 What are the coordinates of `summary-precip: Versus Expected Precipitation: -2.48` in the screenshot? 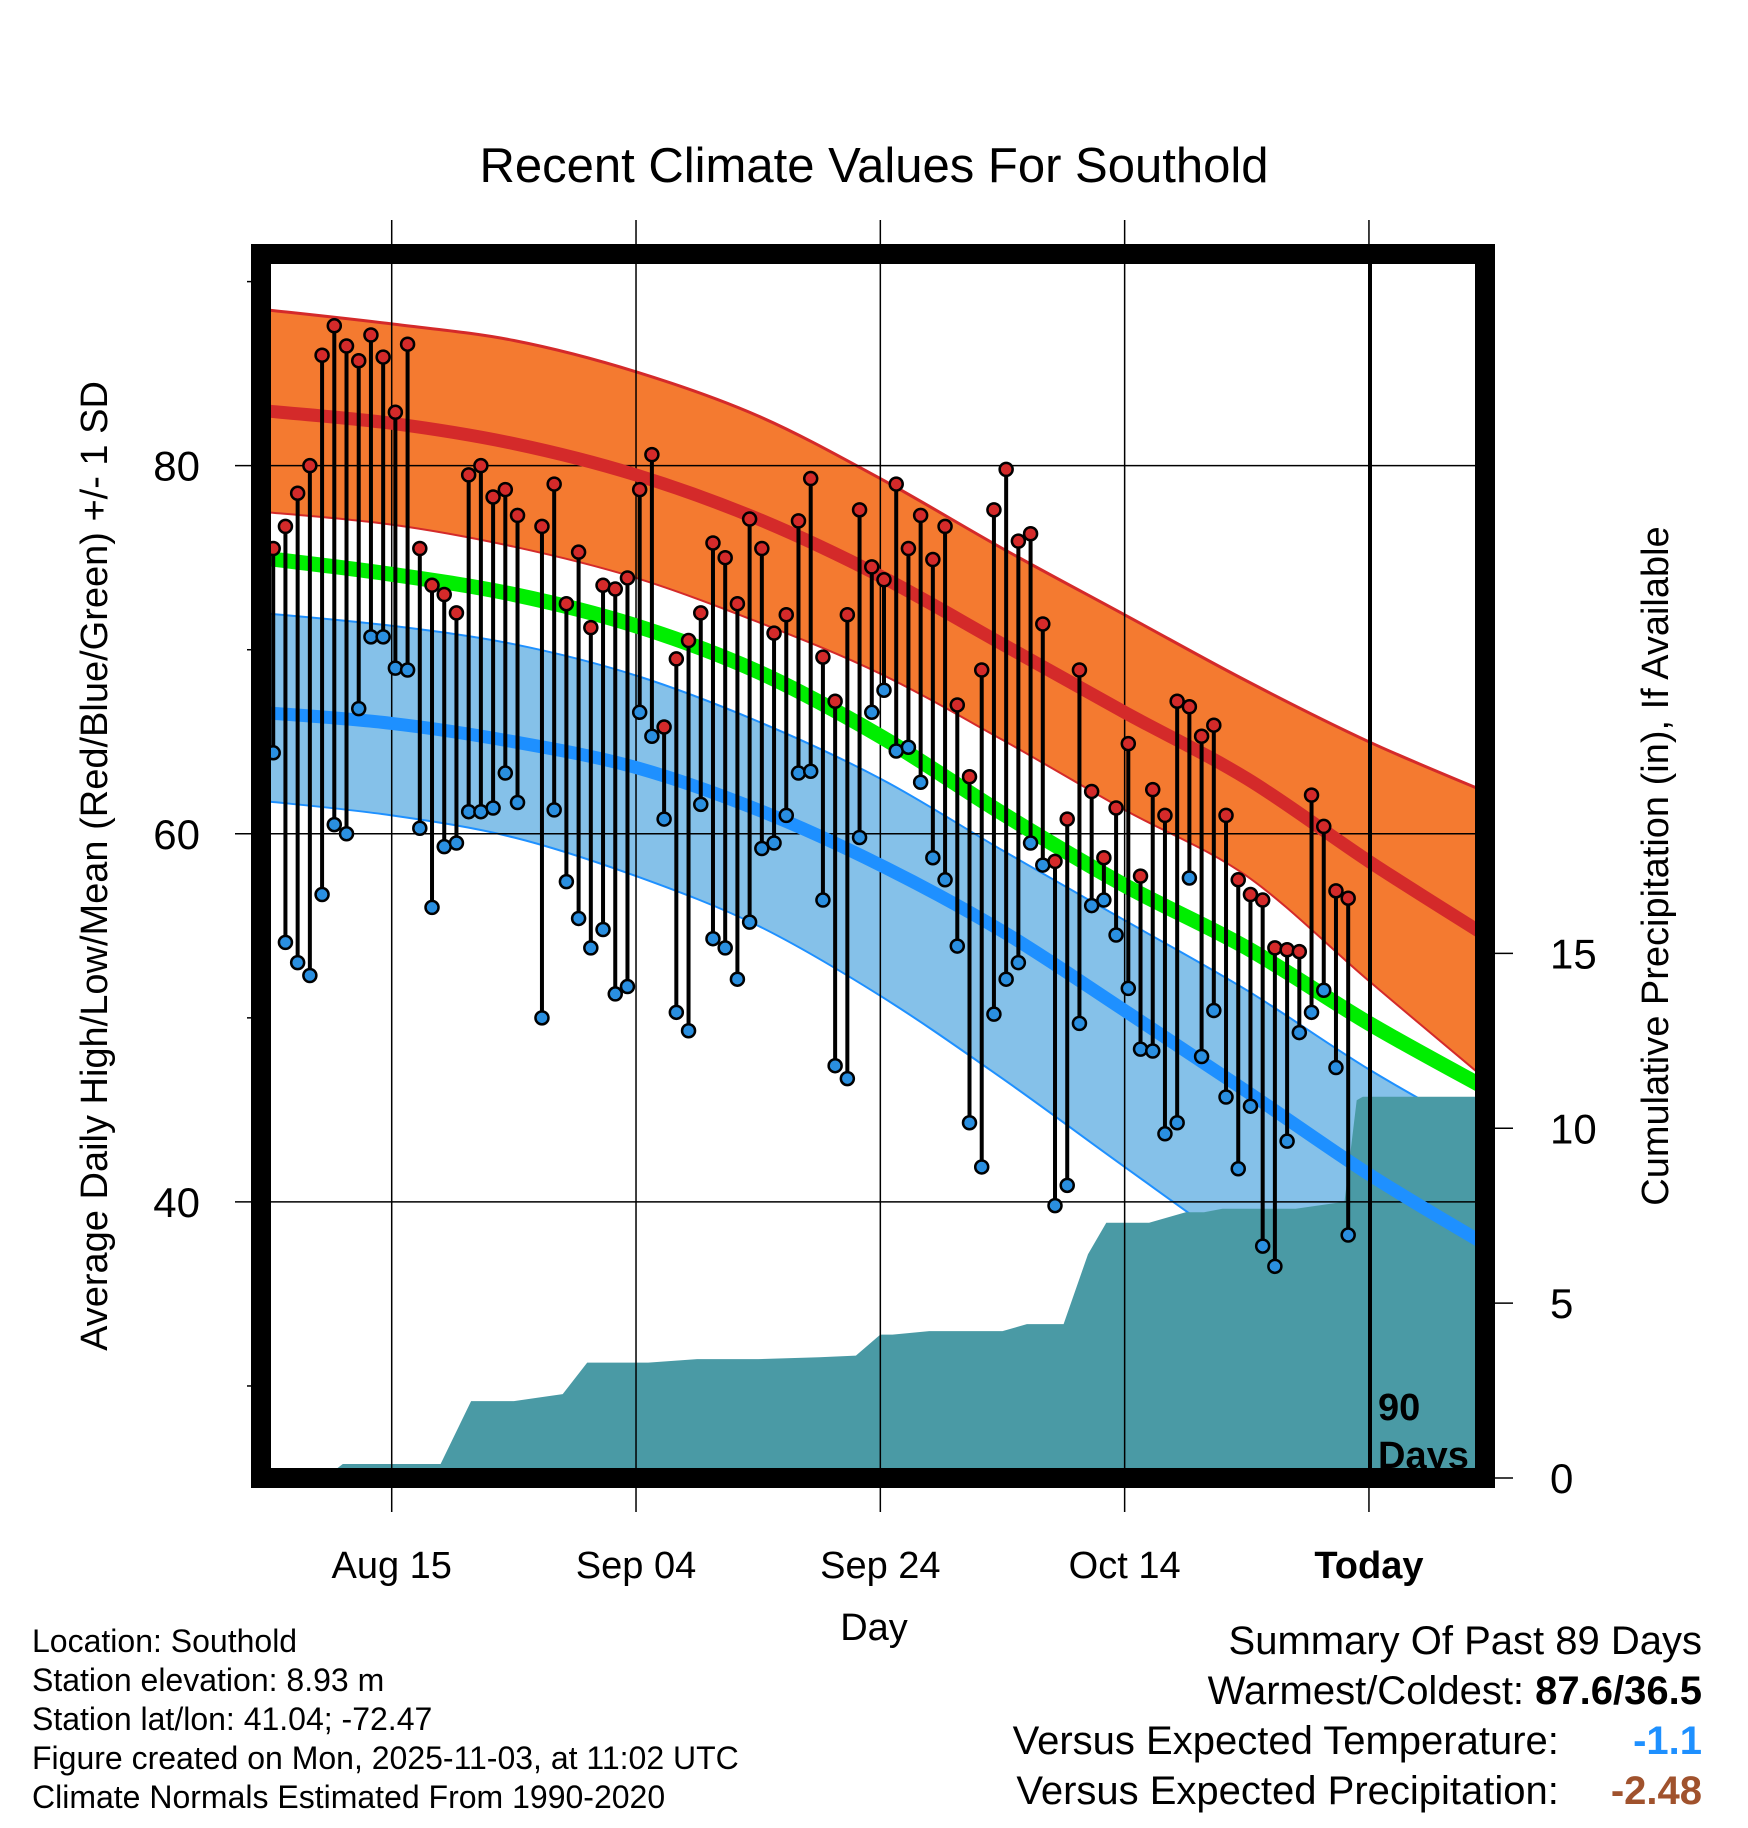 It's located at (1357, 1791).